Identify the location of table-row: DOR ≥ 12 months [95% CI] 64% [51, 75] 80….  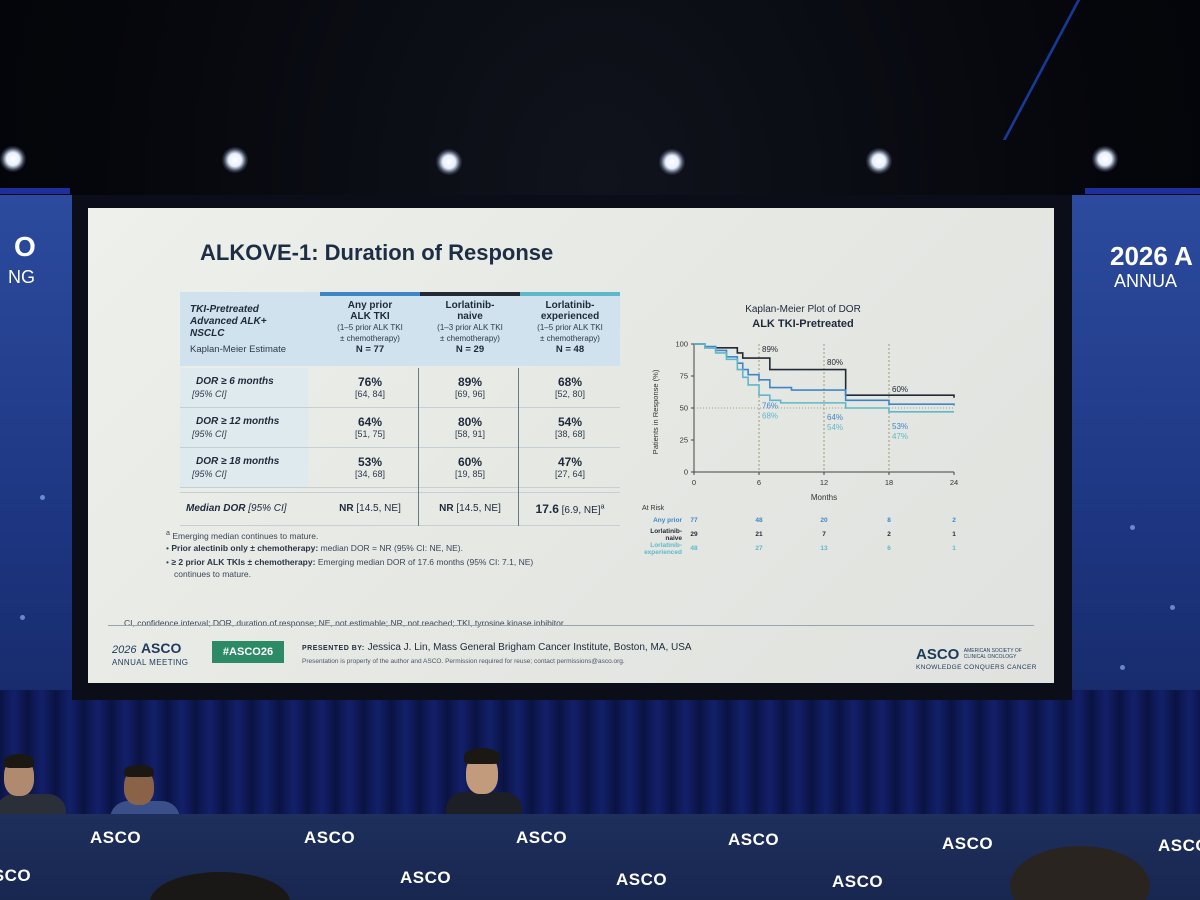
(400, 428).